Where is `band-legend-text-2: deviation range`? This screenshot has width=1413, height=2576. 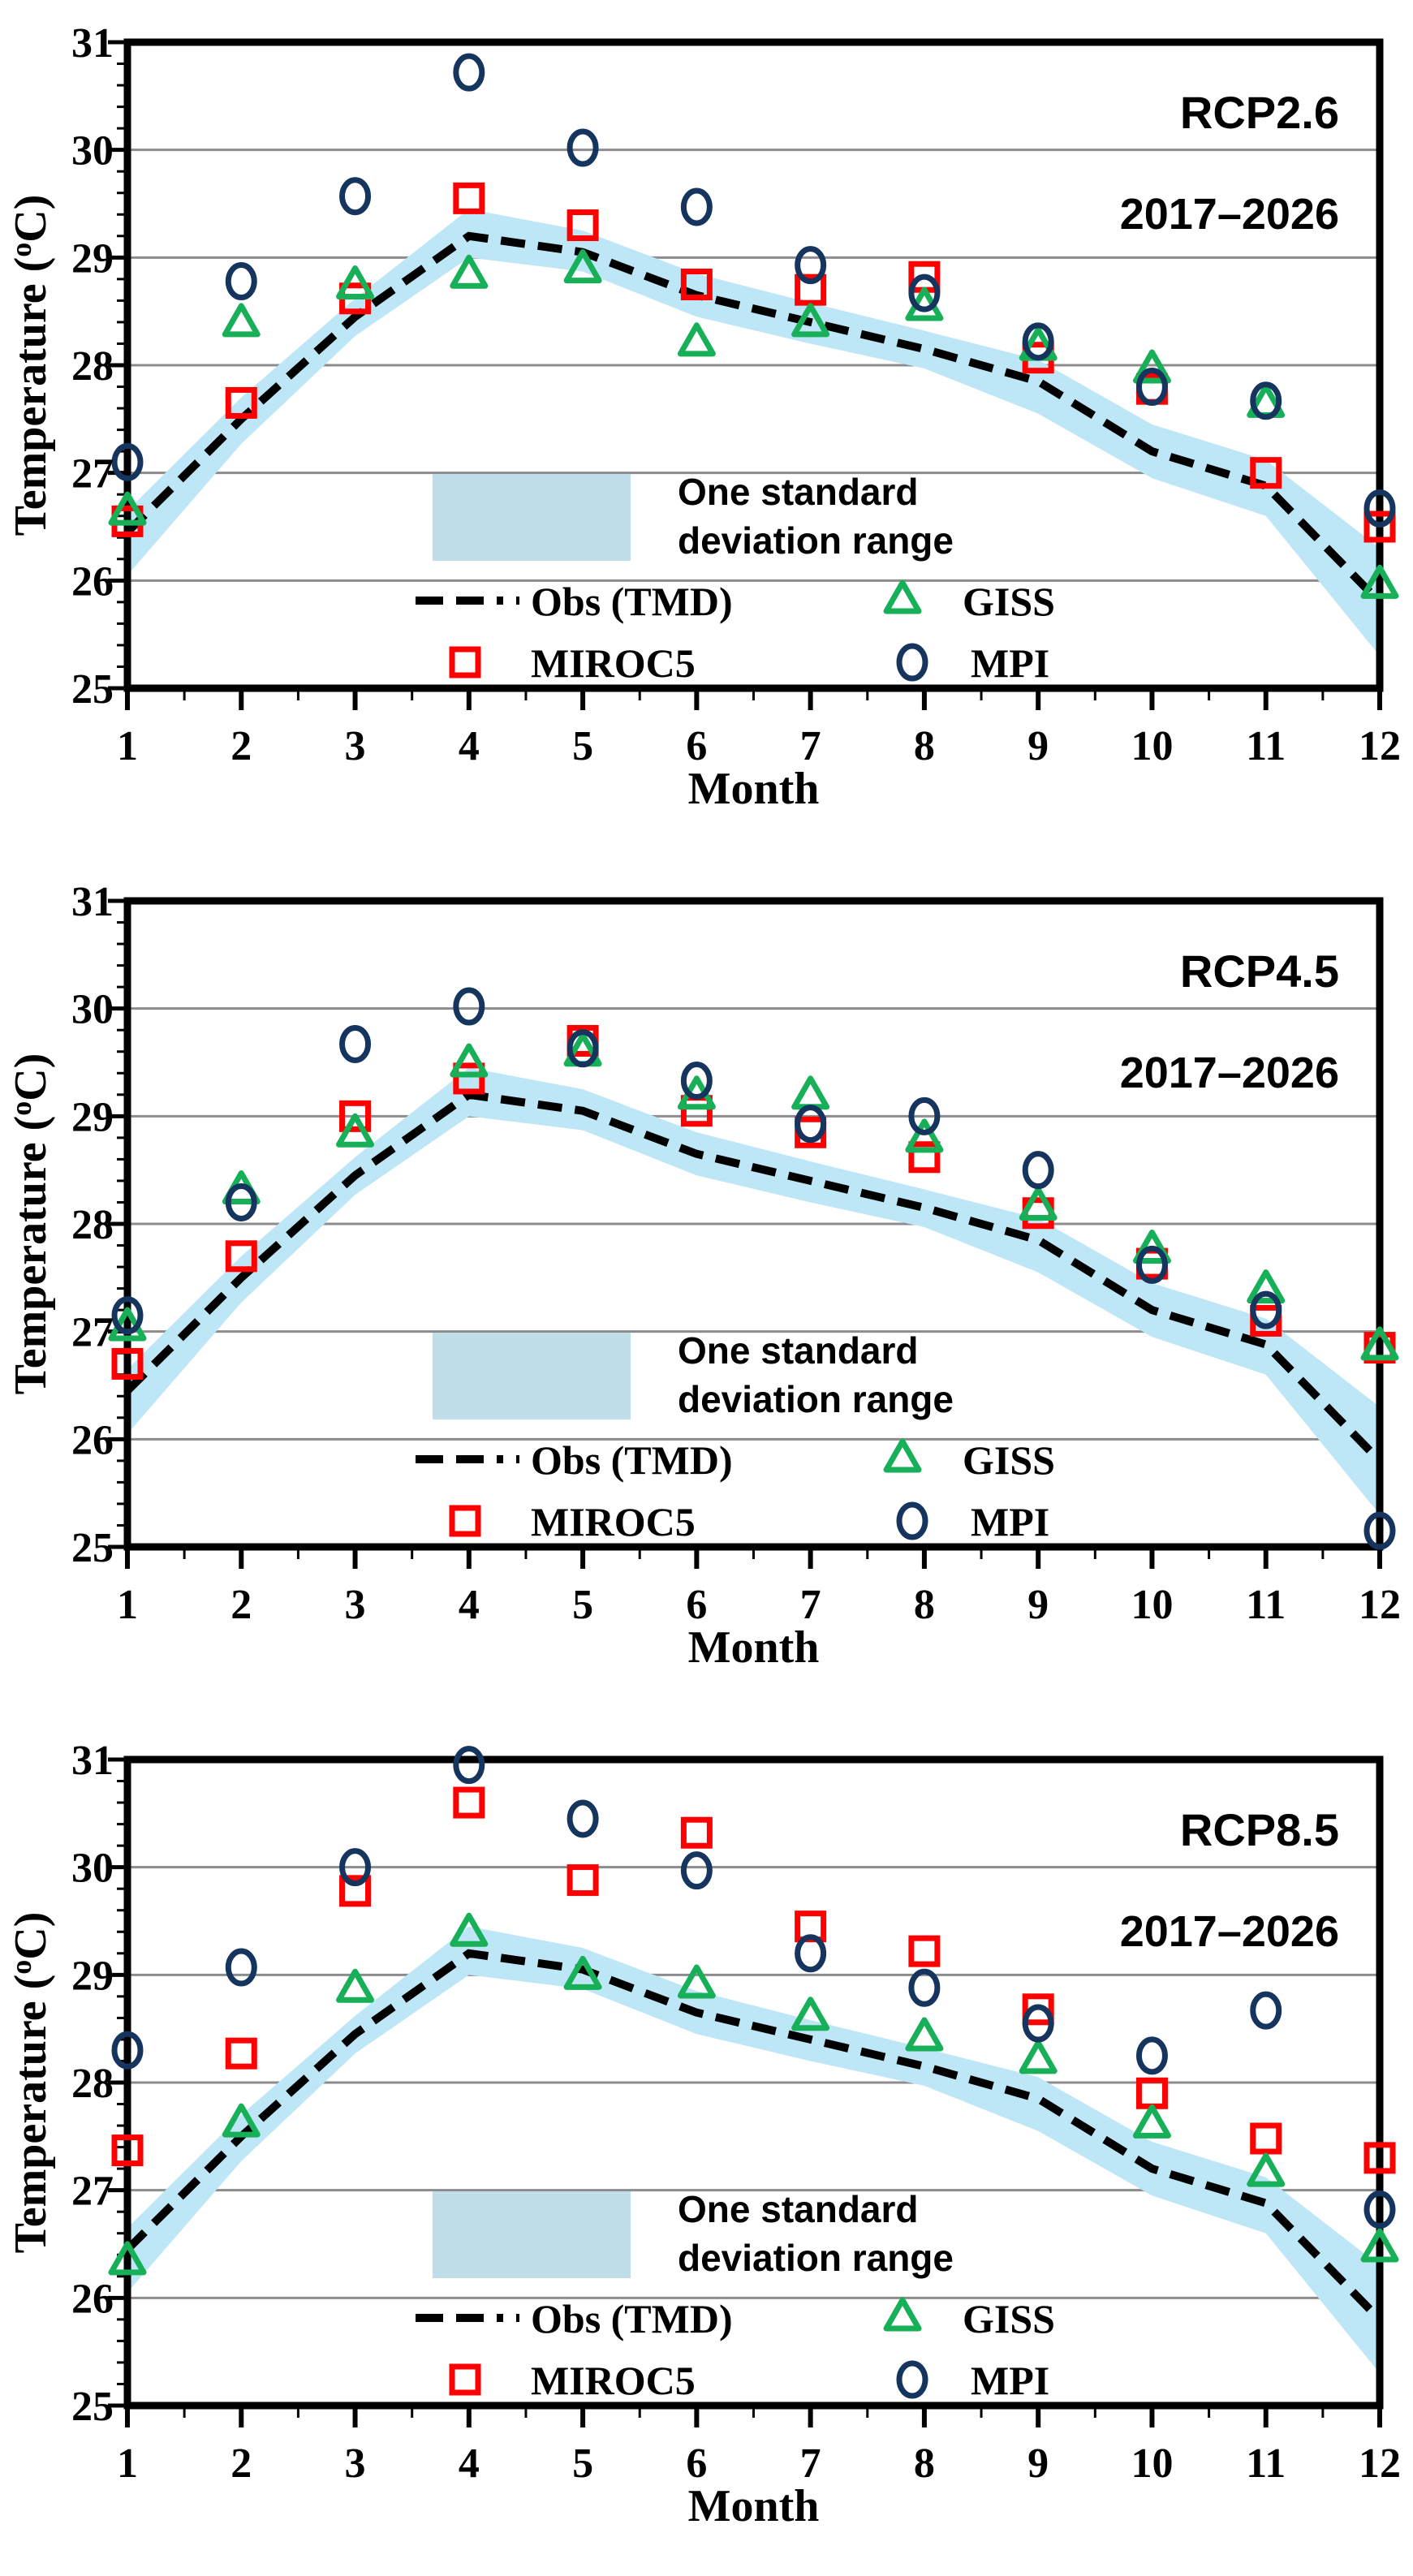
band-legend-text-2: deviation range is located at coordinates (816, 1399).